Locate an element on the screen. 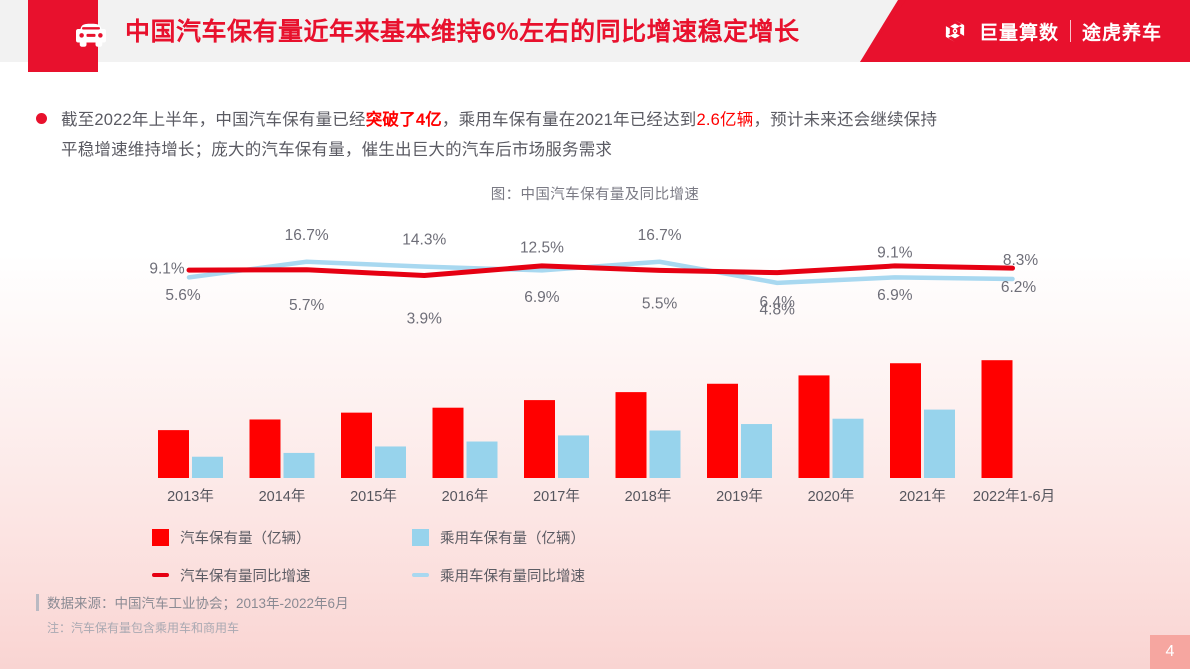 The image size is (1190, 669). footer-source-text: 数据来源：中国汽车工业协会；2013年-2022年6月 is located at coordinates (198, 603).